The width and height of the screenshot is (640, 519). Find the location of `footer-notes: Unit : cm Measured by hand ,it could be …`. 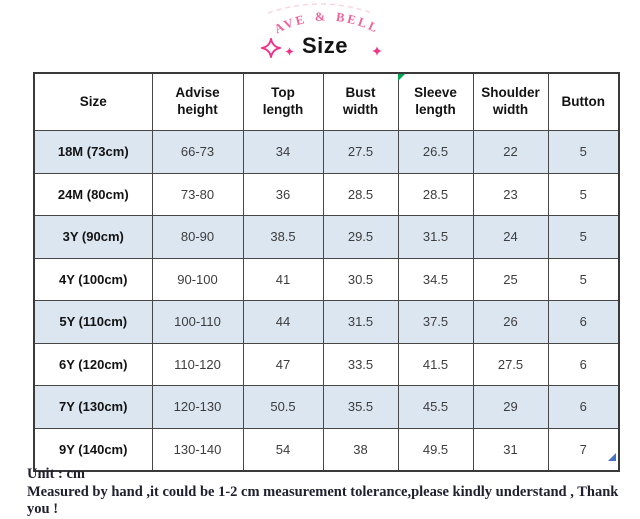

footer-notes: Unit : cm Measured by hand ,it could be … is located at coordinates (327, 492).